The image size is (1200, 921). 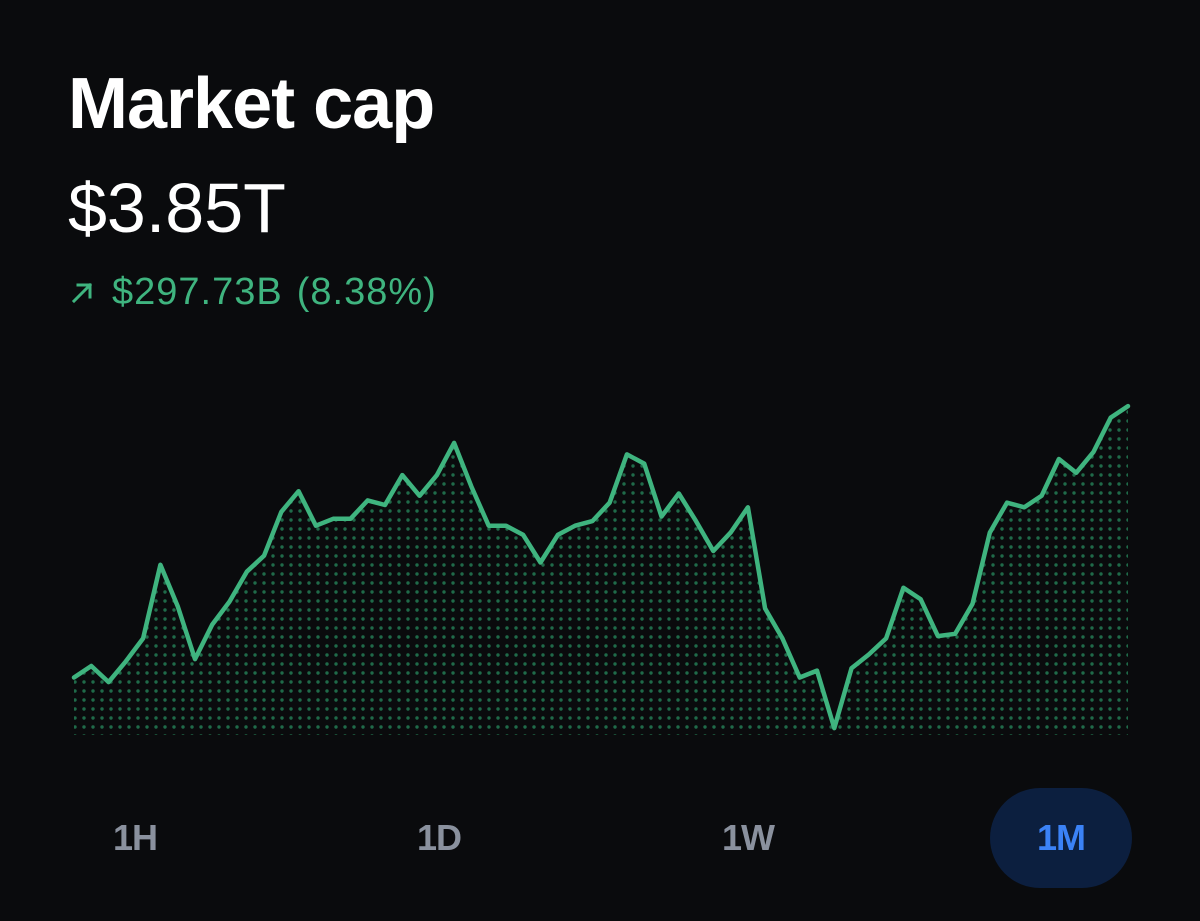 I want to click on page-title: Market cap, so click(x=251, y=104).